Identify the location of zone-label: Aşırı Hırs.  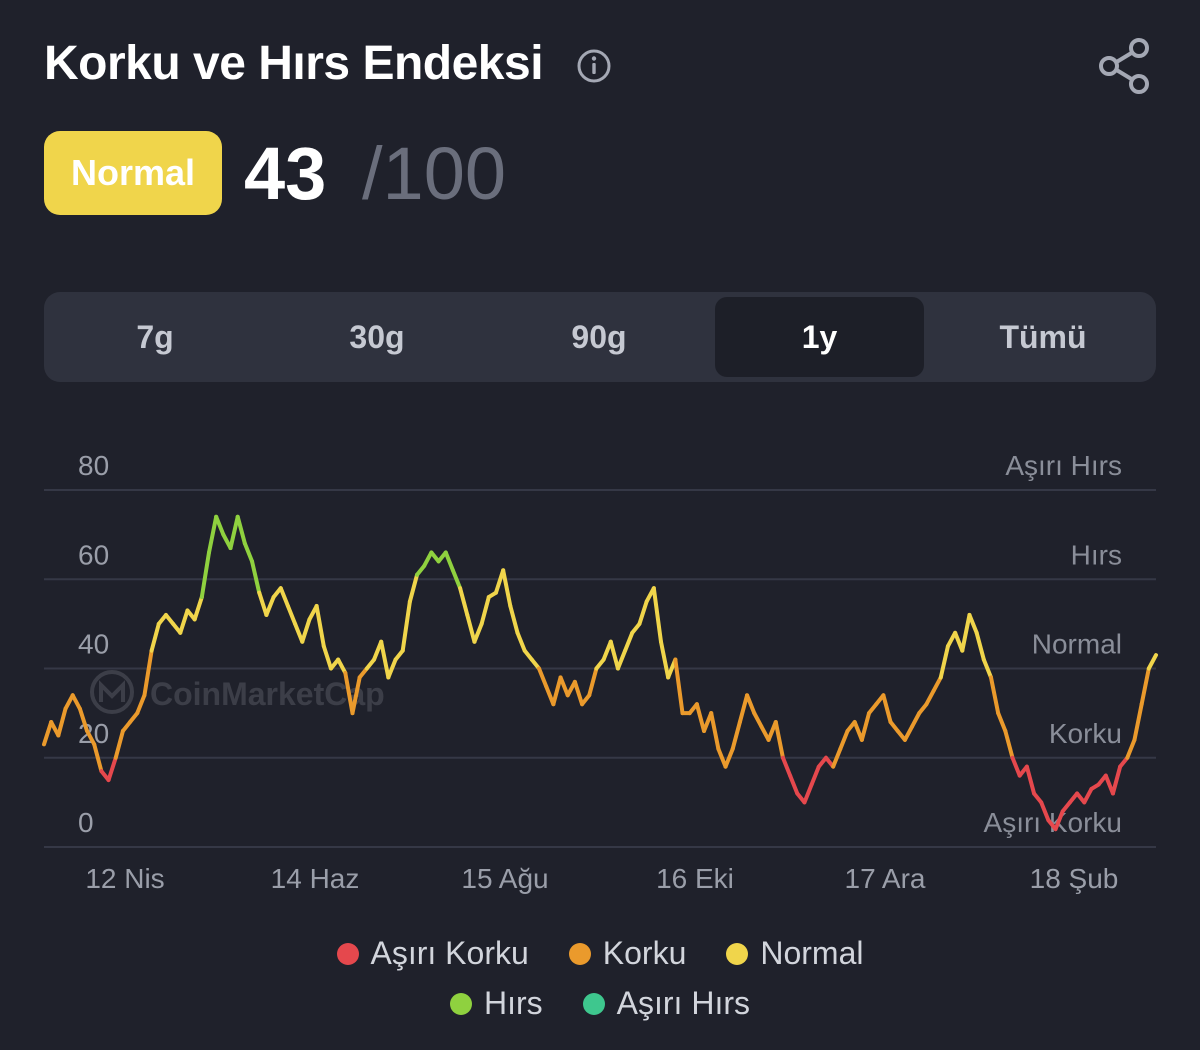
(1063, 465).